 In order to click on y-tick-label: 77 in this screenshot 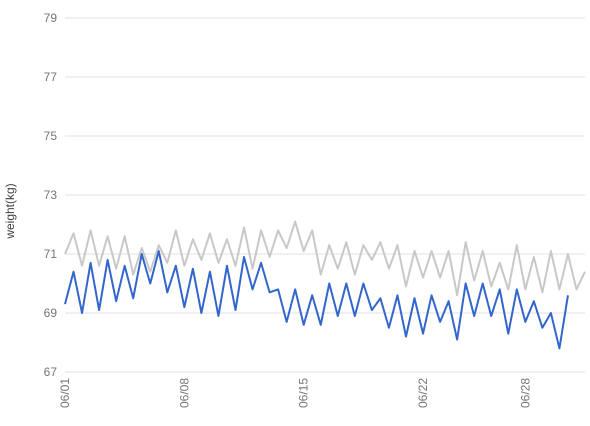, I will do `click(51, 77)`.